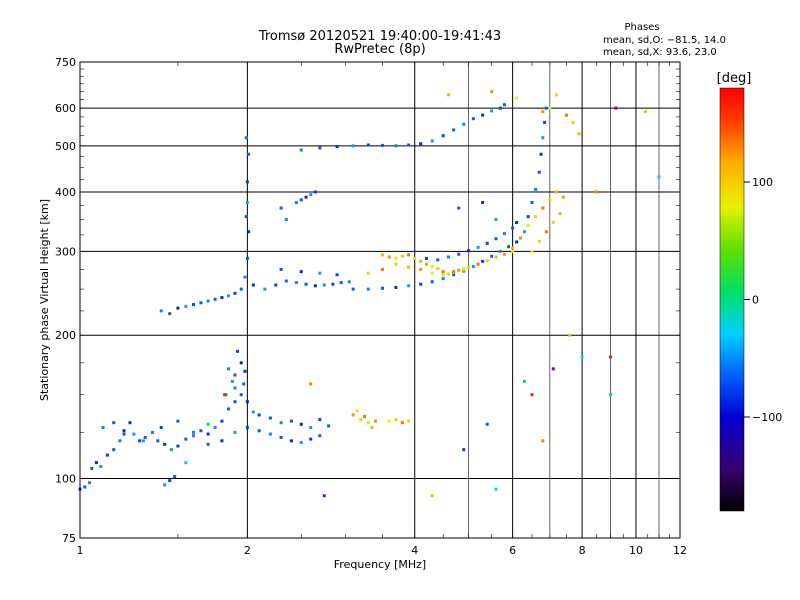 The image size is (800, 600). What do you see at coordinates (762, 182) in the screenshot?
I see `colorbar-tick-label: 100` at bounding box center [762, 182].